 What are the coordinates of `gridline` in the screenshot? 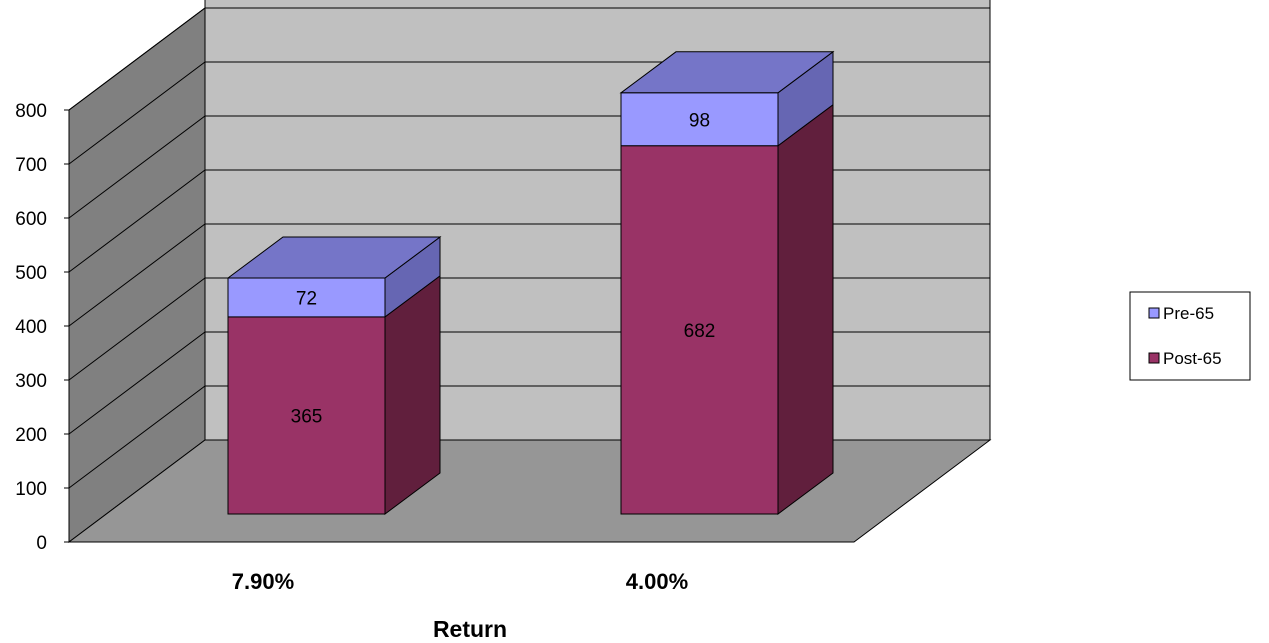 It's located at (529, 59).